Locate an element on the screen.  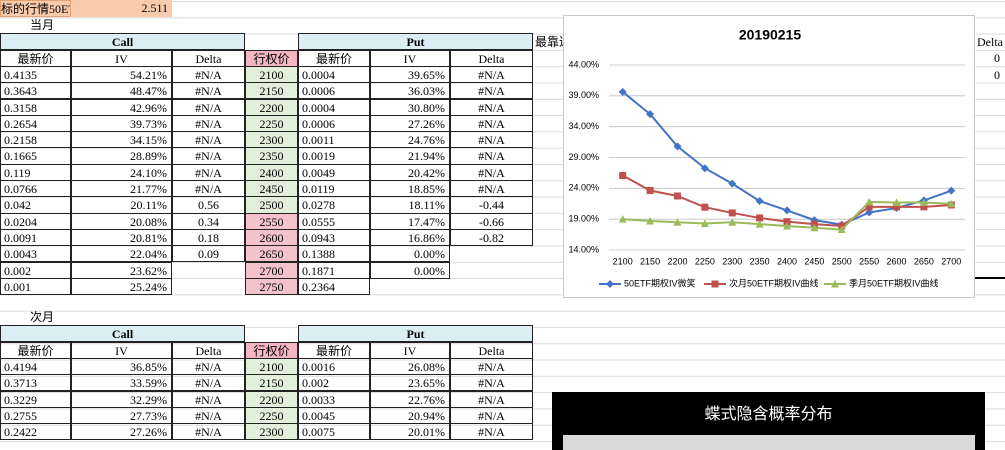
table-cell: 17.47% is located at coordinates (410, 221).